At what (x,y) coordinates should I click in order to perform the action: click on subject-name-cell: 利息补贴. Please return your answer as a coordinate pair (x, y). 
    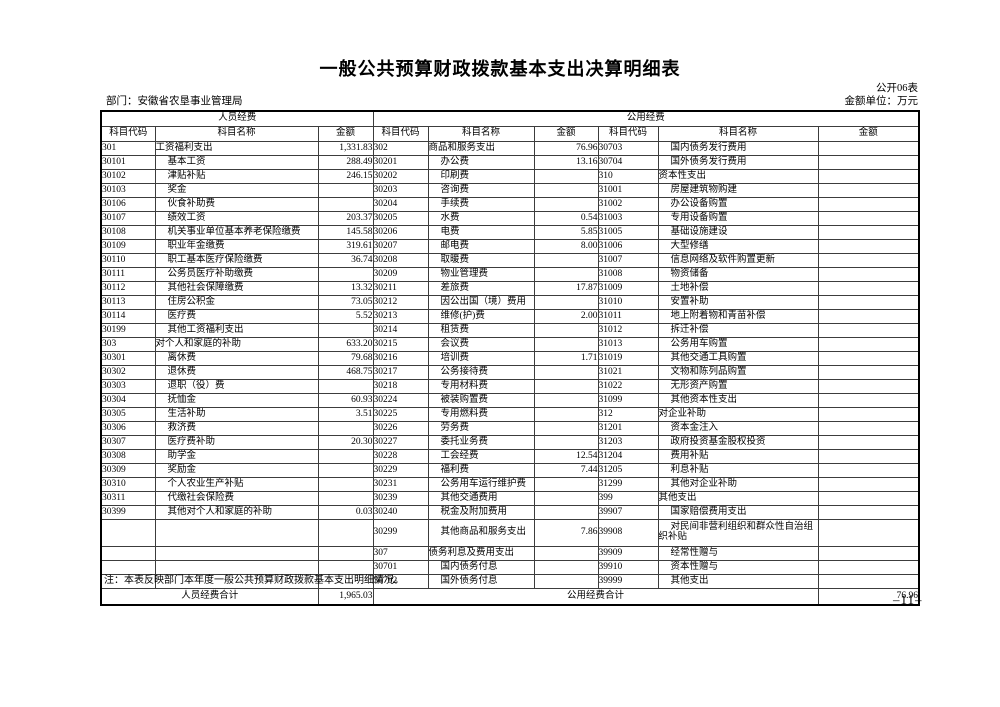
    Looking at the image, I should click on (738, 470).